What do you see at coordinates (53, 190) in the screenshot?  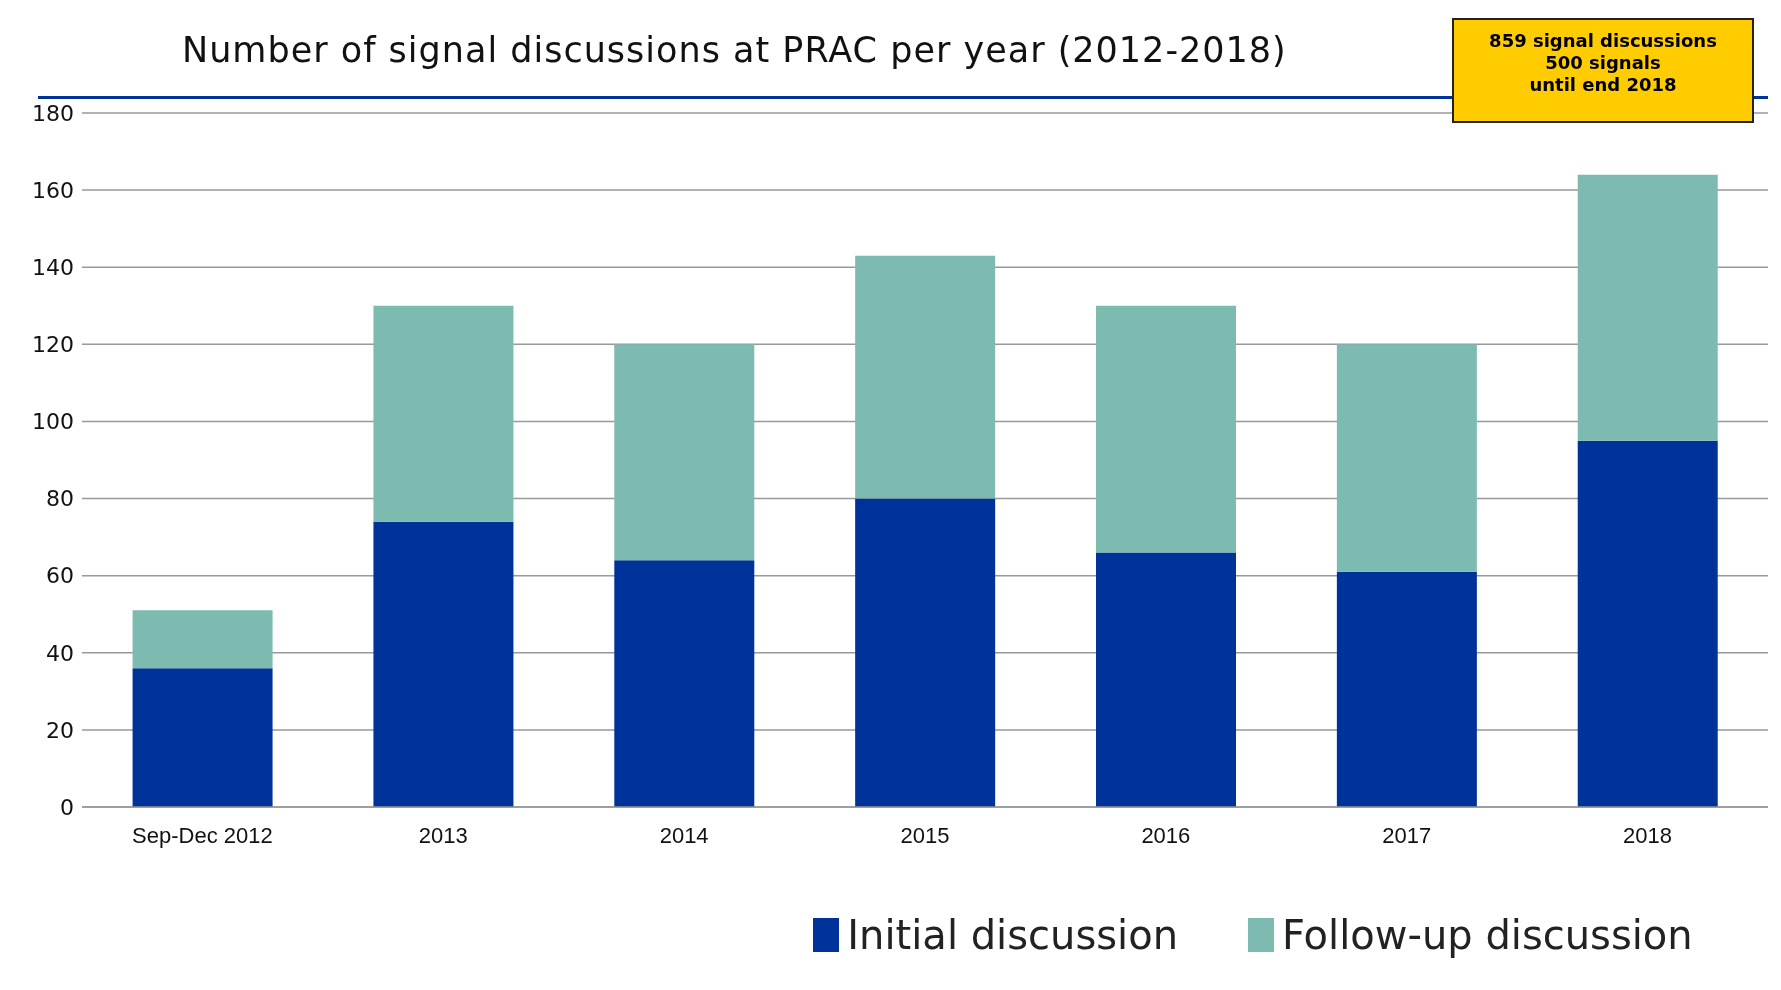 I see `y-tick-label: 160` at bounding box center [53, 190].